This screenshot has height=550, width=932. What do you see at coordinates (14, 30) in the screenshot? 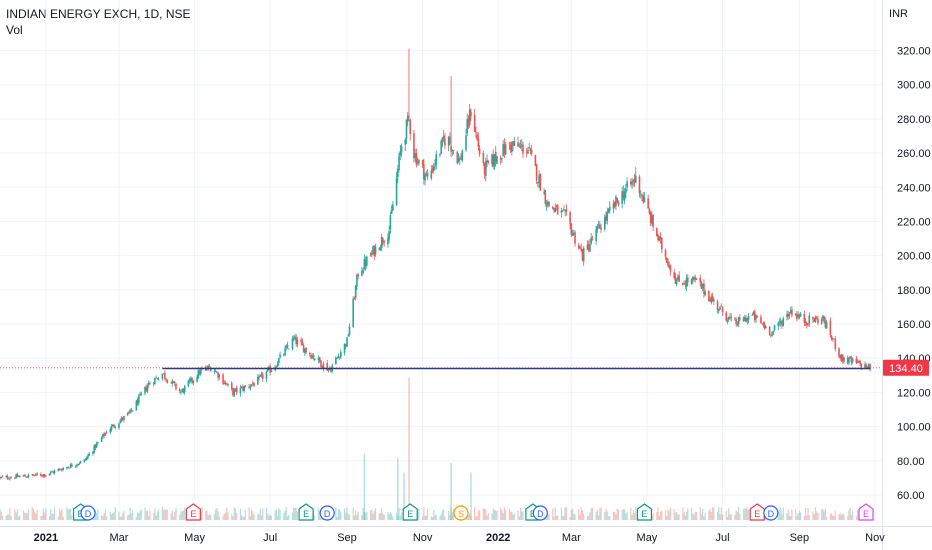
I see `volume-indicator-label: Vol` at bounding box center [14, 30].